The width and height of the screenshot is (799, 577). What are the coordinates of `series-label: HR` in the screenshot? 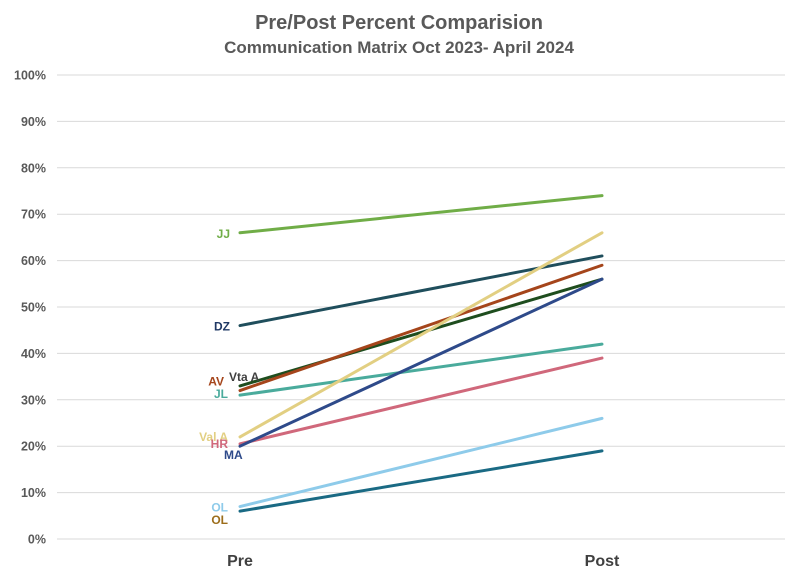 It's located at (220, 444).